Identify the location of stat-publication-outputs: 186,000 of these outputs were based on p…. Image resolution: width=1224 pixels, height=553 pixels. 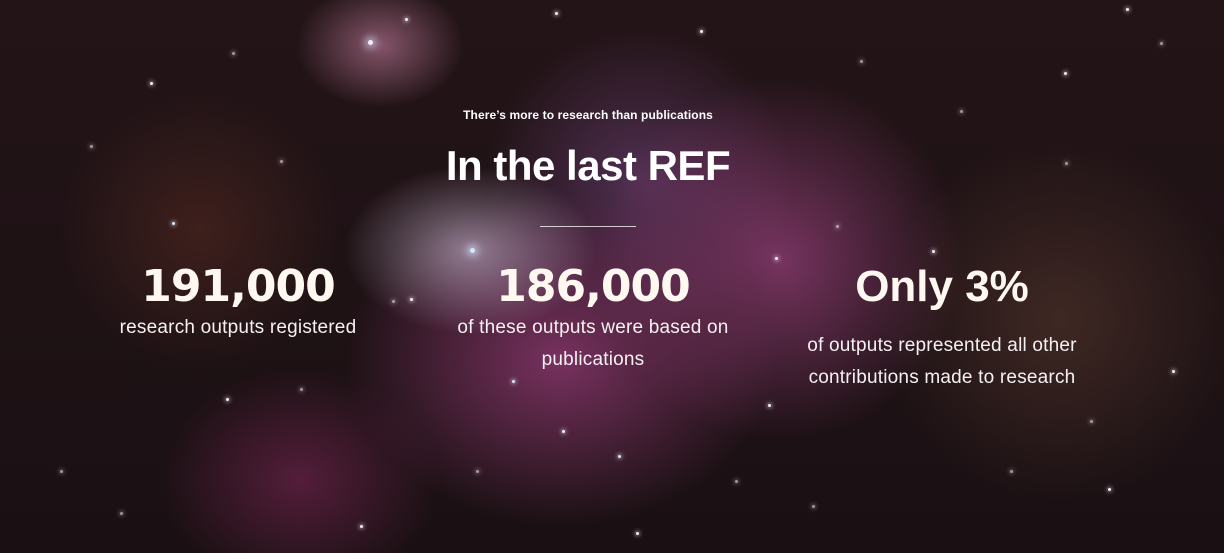
(593, 319).